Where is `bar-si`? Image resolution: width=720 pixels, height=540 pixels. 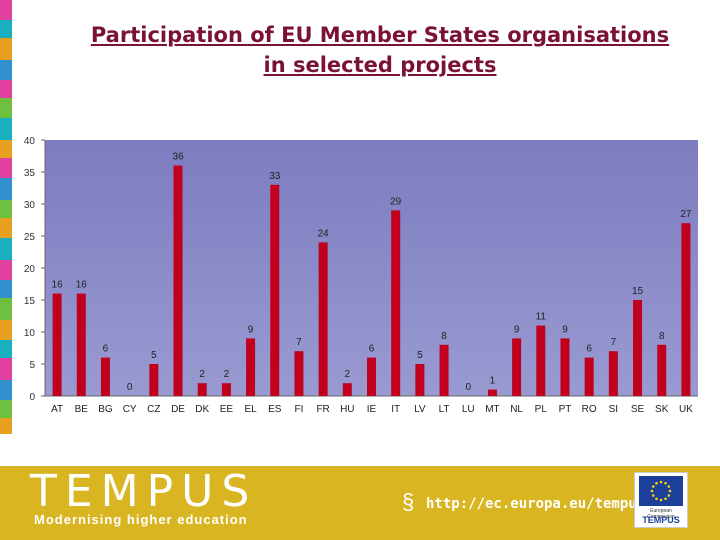
bar-si is located at coordinates (613, 373).